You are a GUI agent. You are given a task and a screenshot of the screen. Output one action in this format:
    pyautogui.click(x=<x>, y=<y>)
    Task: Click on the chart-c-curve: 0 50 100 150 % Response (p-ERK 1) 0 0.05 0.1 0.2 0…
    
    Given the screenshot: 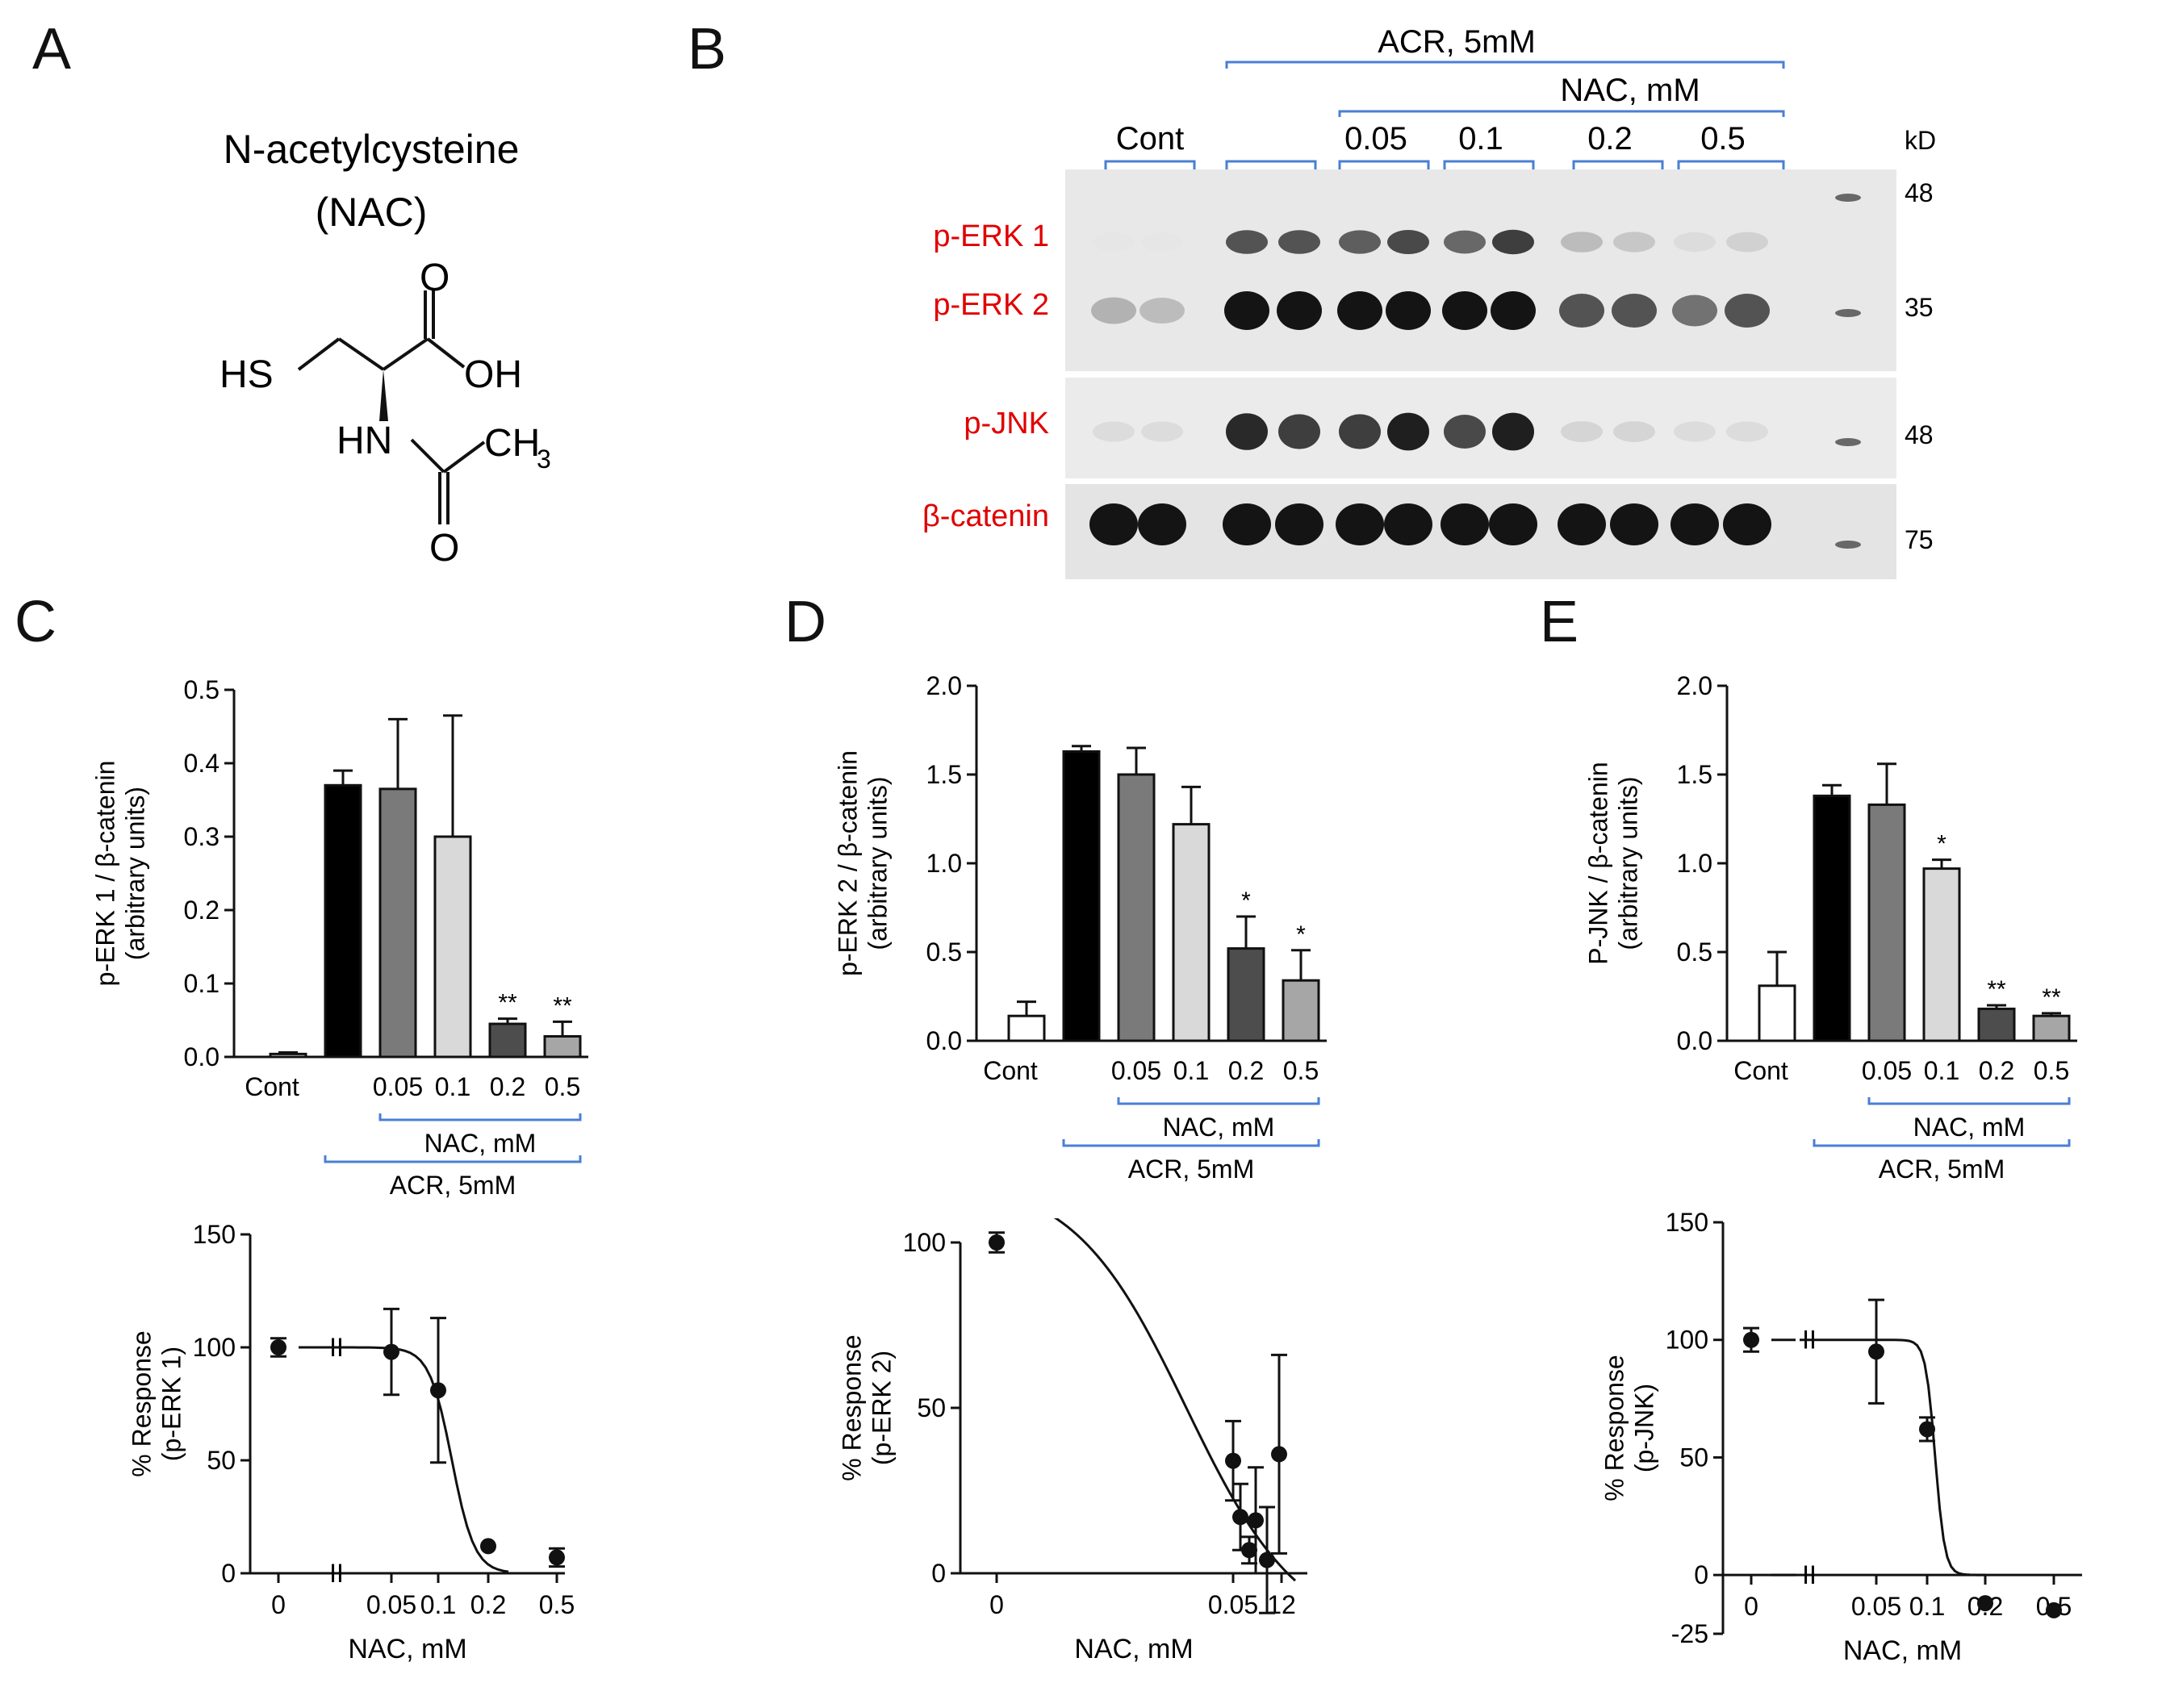 What is the action you would take?
    pyautogui.click(x=351, y=1442)
    